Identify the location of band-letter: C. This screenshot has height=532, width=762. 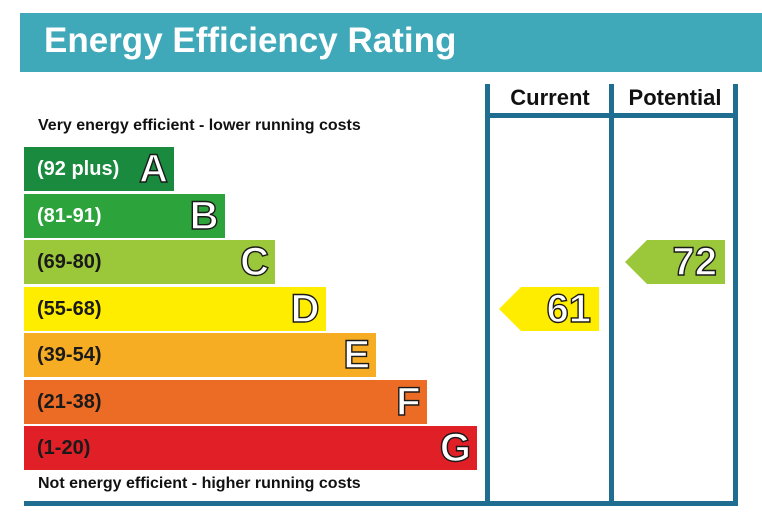
(254, 261).